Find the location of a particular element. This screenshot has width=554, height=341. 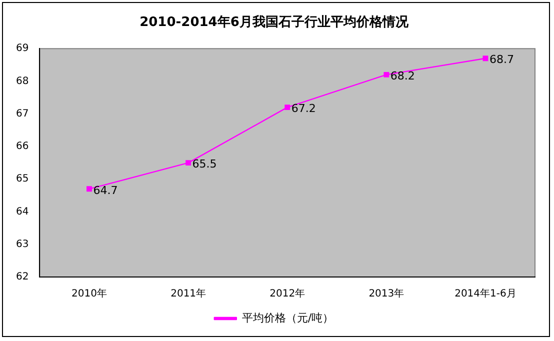

data-label: 64.7 is located at coordinates (105, 190).